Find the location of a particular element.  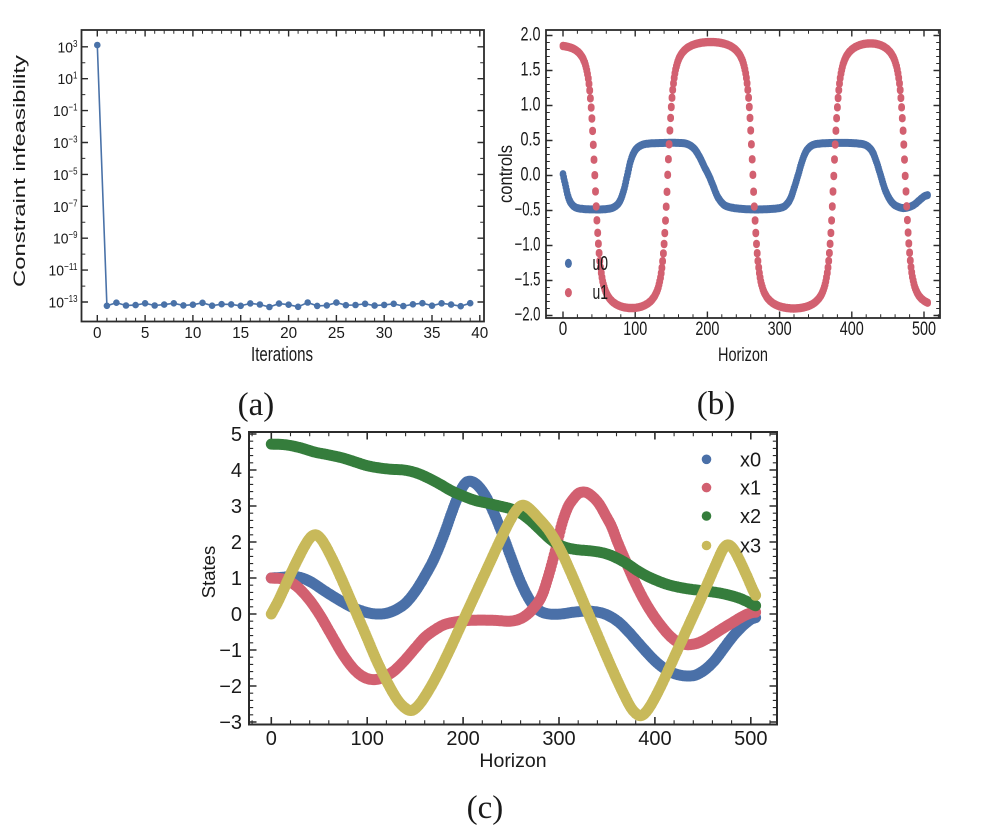

svg-text: Constraint infeasibility is located at coordinates (20, 170).